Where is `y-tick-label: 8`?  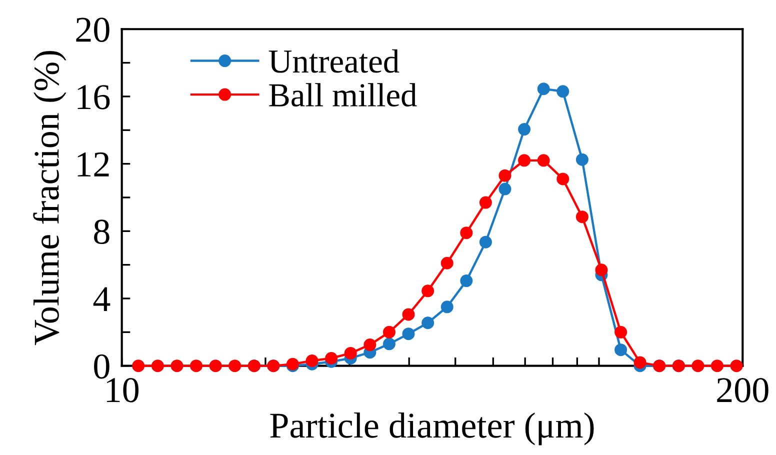
y-tick-label: 8 is located at coordinates (102, 232).